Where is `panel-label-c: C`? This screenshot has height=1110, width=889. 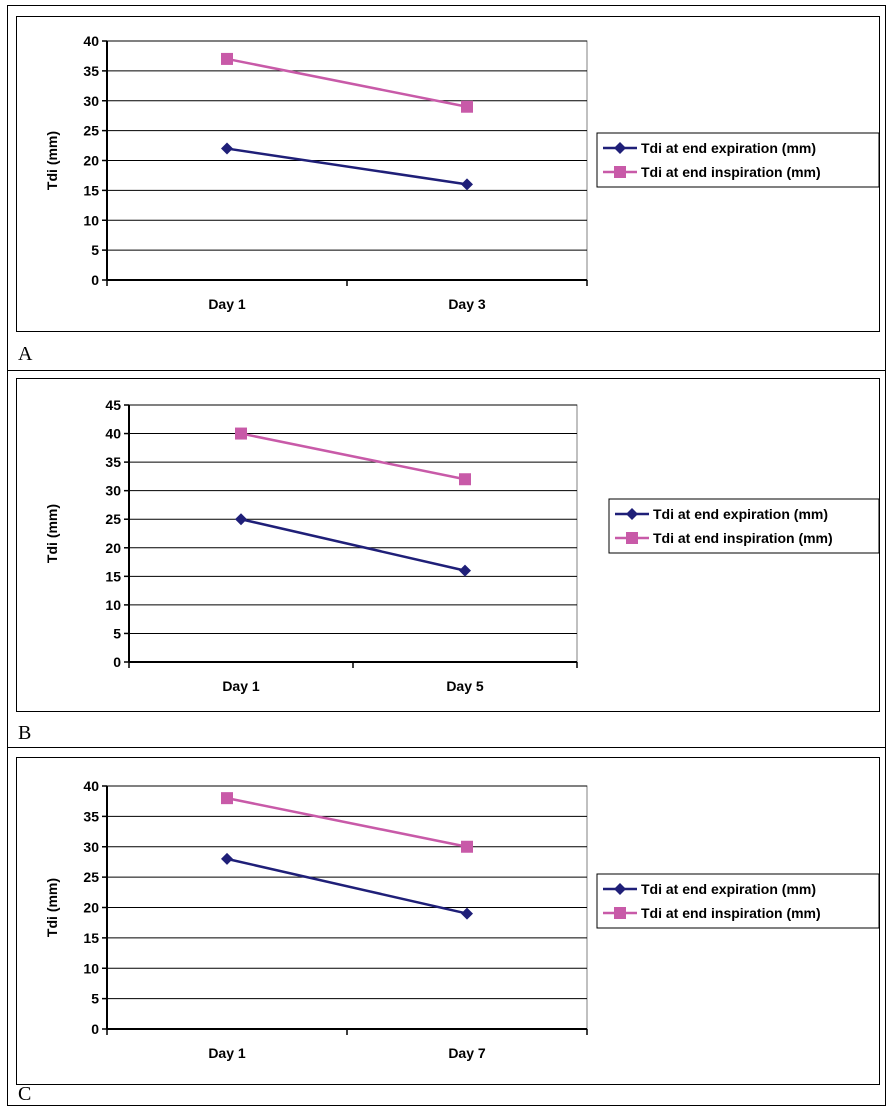 panel-label-c: C is located at coordinates (24, 1094).